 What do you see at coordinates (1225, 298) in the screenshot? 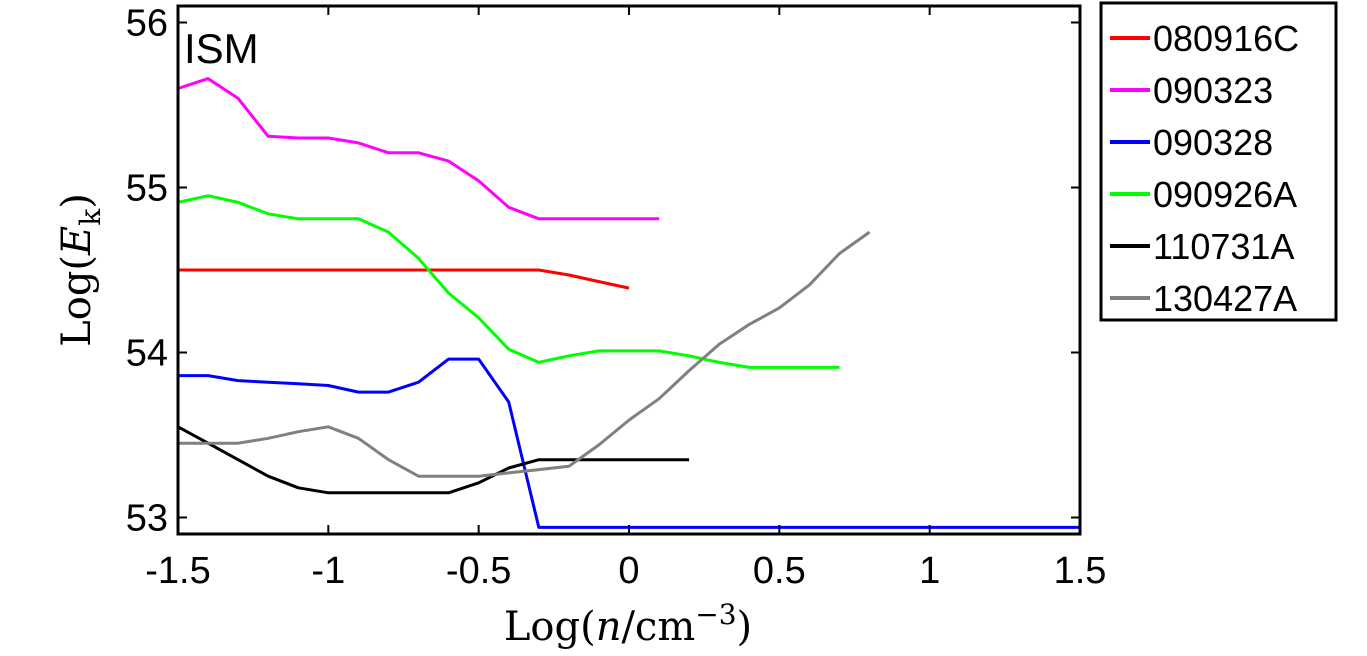
I see `legend-label-130427a: 130427A` at bounding box center [1225, 298].